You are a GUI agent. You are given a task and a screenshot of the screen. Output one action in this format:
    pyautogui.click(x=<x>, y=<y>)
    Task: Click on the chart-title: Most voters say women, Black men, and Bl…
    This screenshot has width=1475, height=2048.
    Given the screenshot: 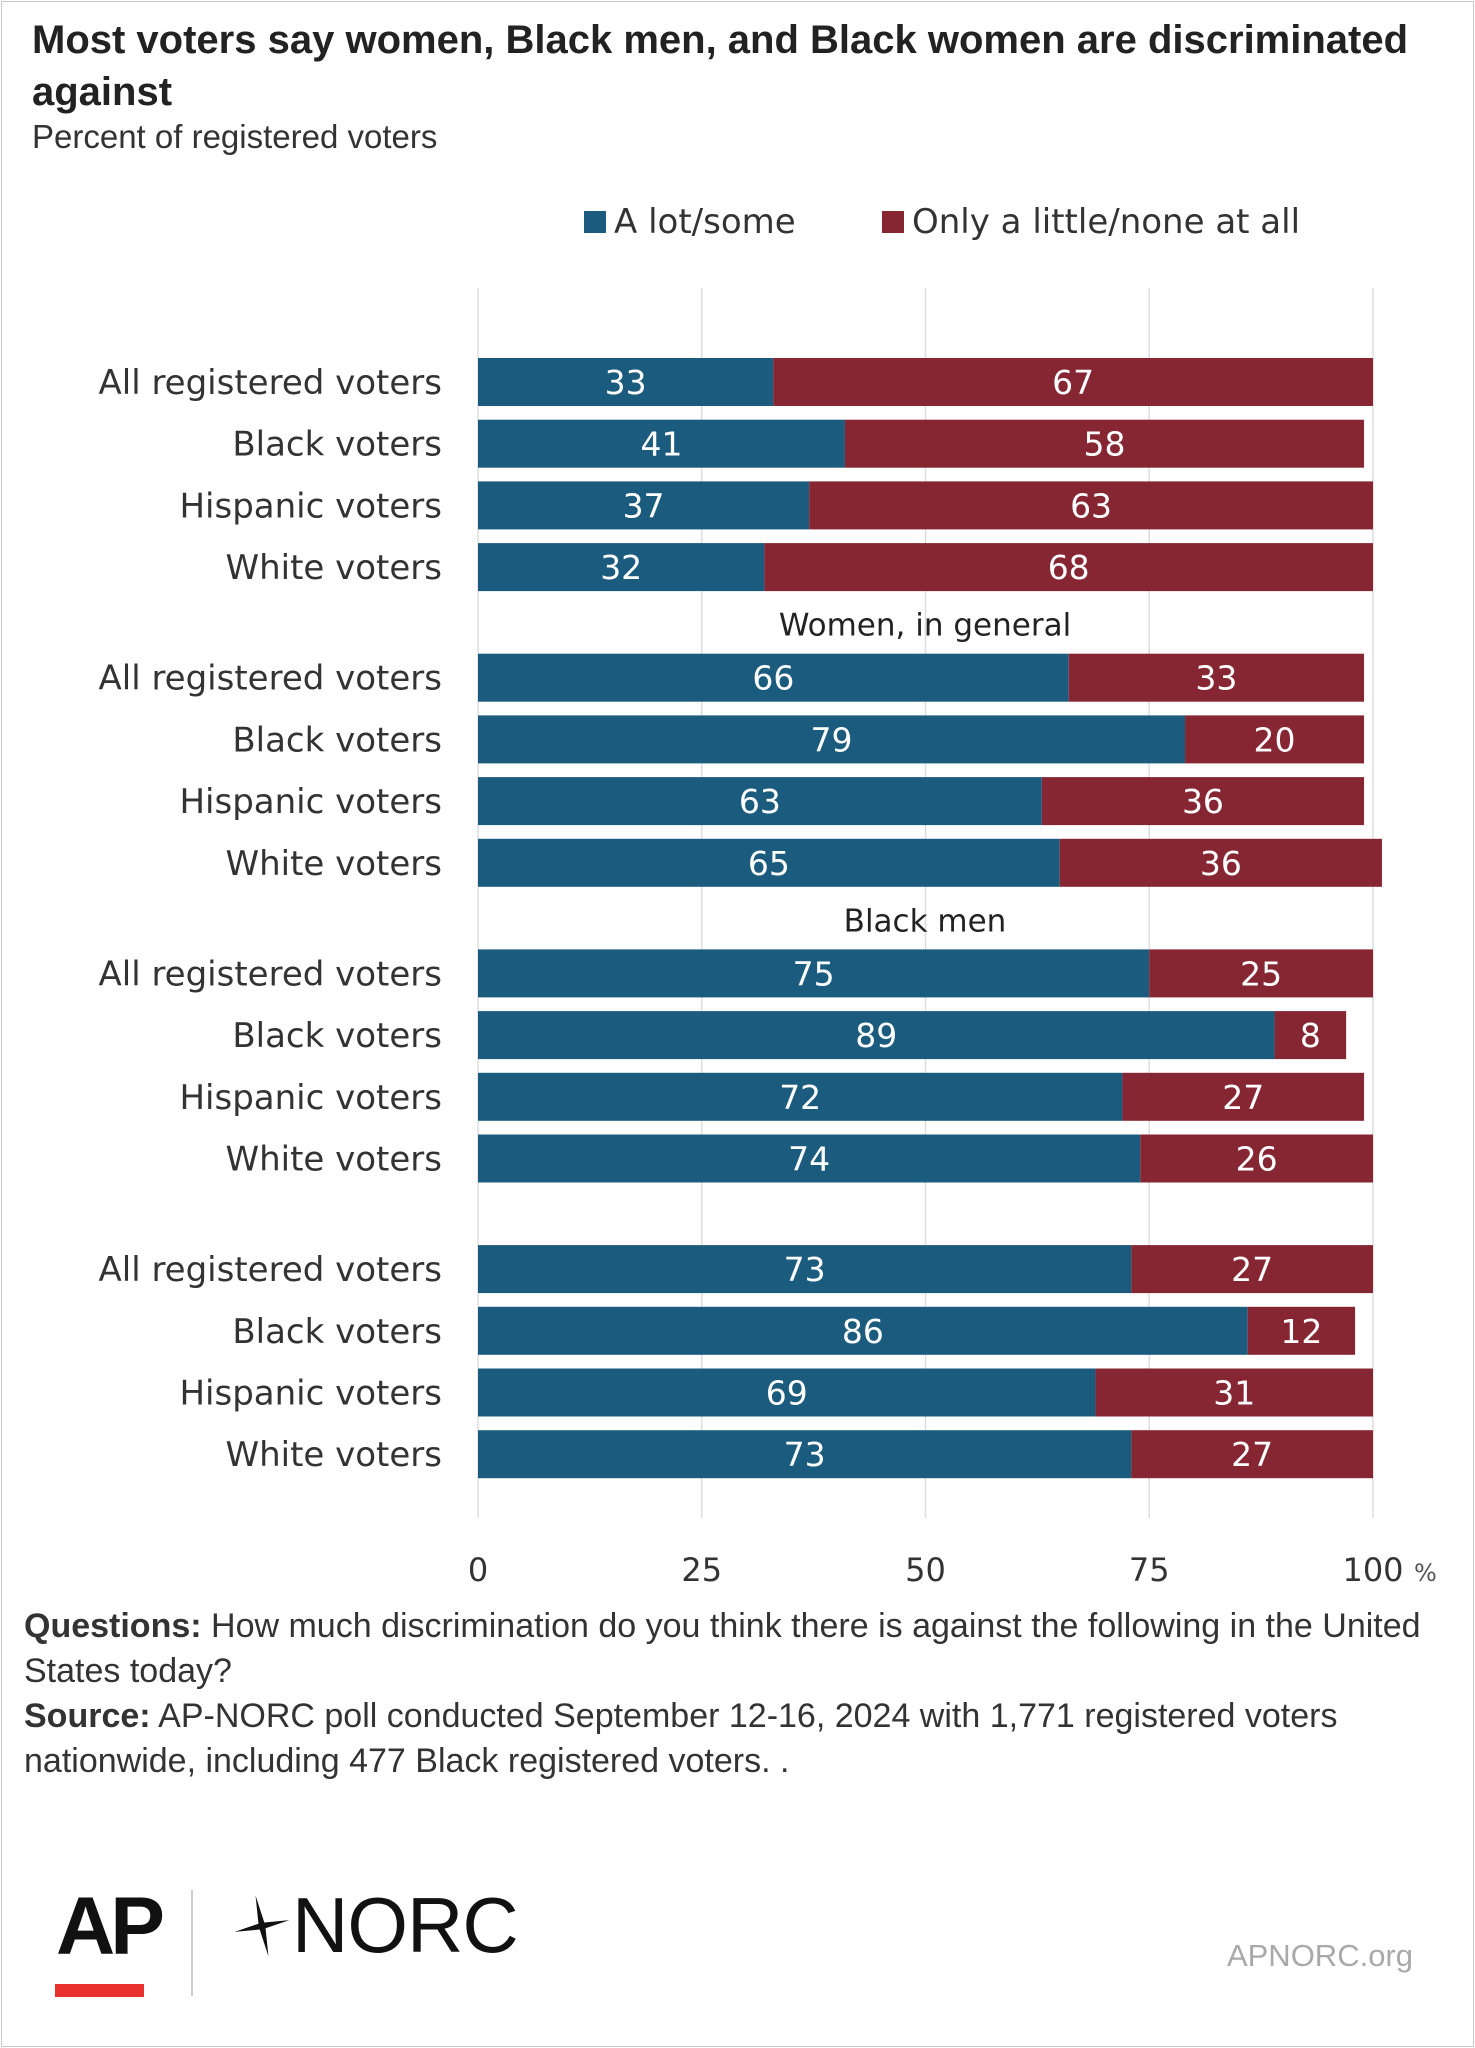 What is the action you would take?
    pyautogui.click(x=720, y=66)
    